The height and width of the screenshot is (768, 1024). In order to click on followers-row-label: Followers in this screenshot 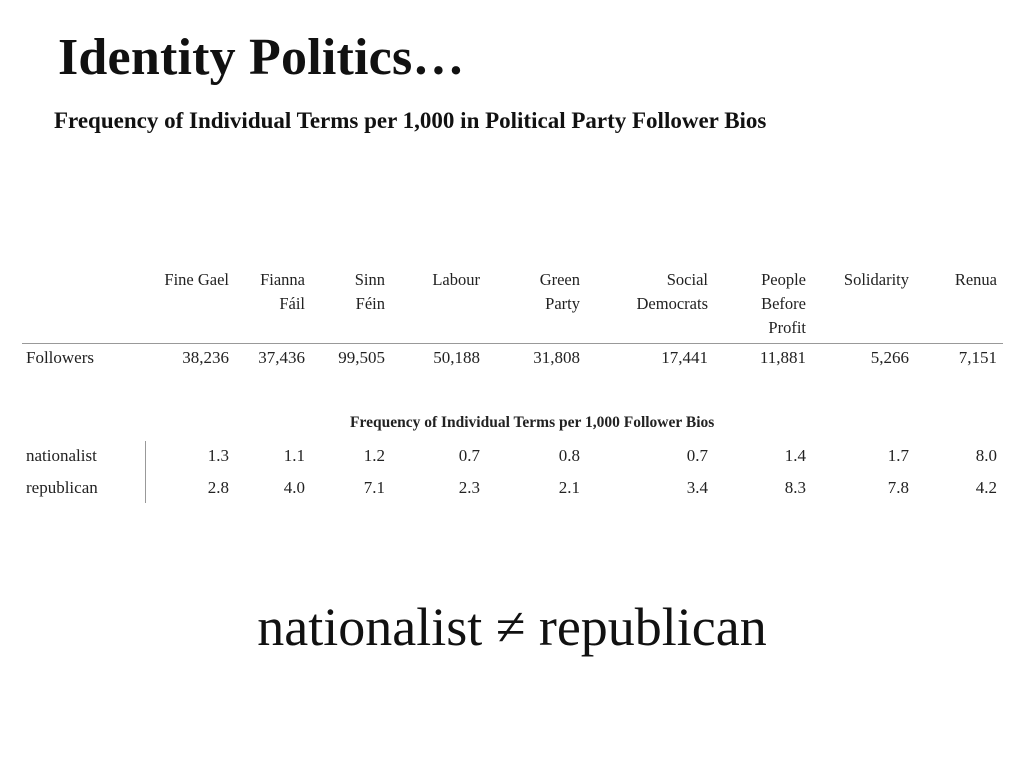, I will do `click(60, 357)`.